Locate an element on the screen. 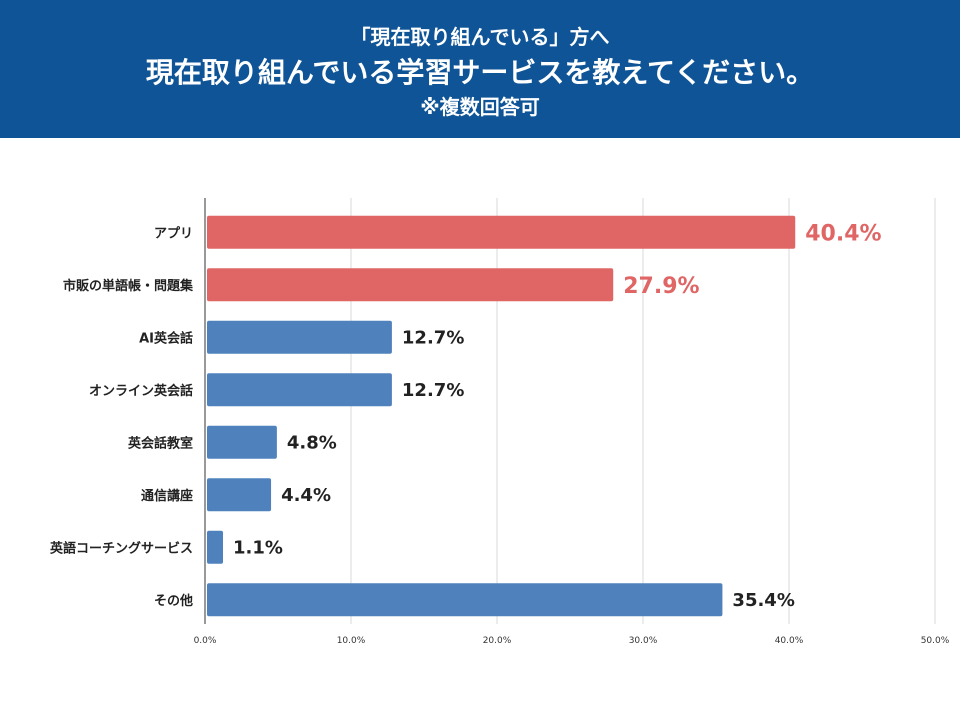 This screenshot has width=960, height=720. x-tick-label: 0.0% is located at coordinates (205, 641).